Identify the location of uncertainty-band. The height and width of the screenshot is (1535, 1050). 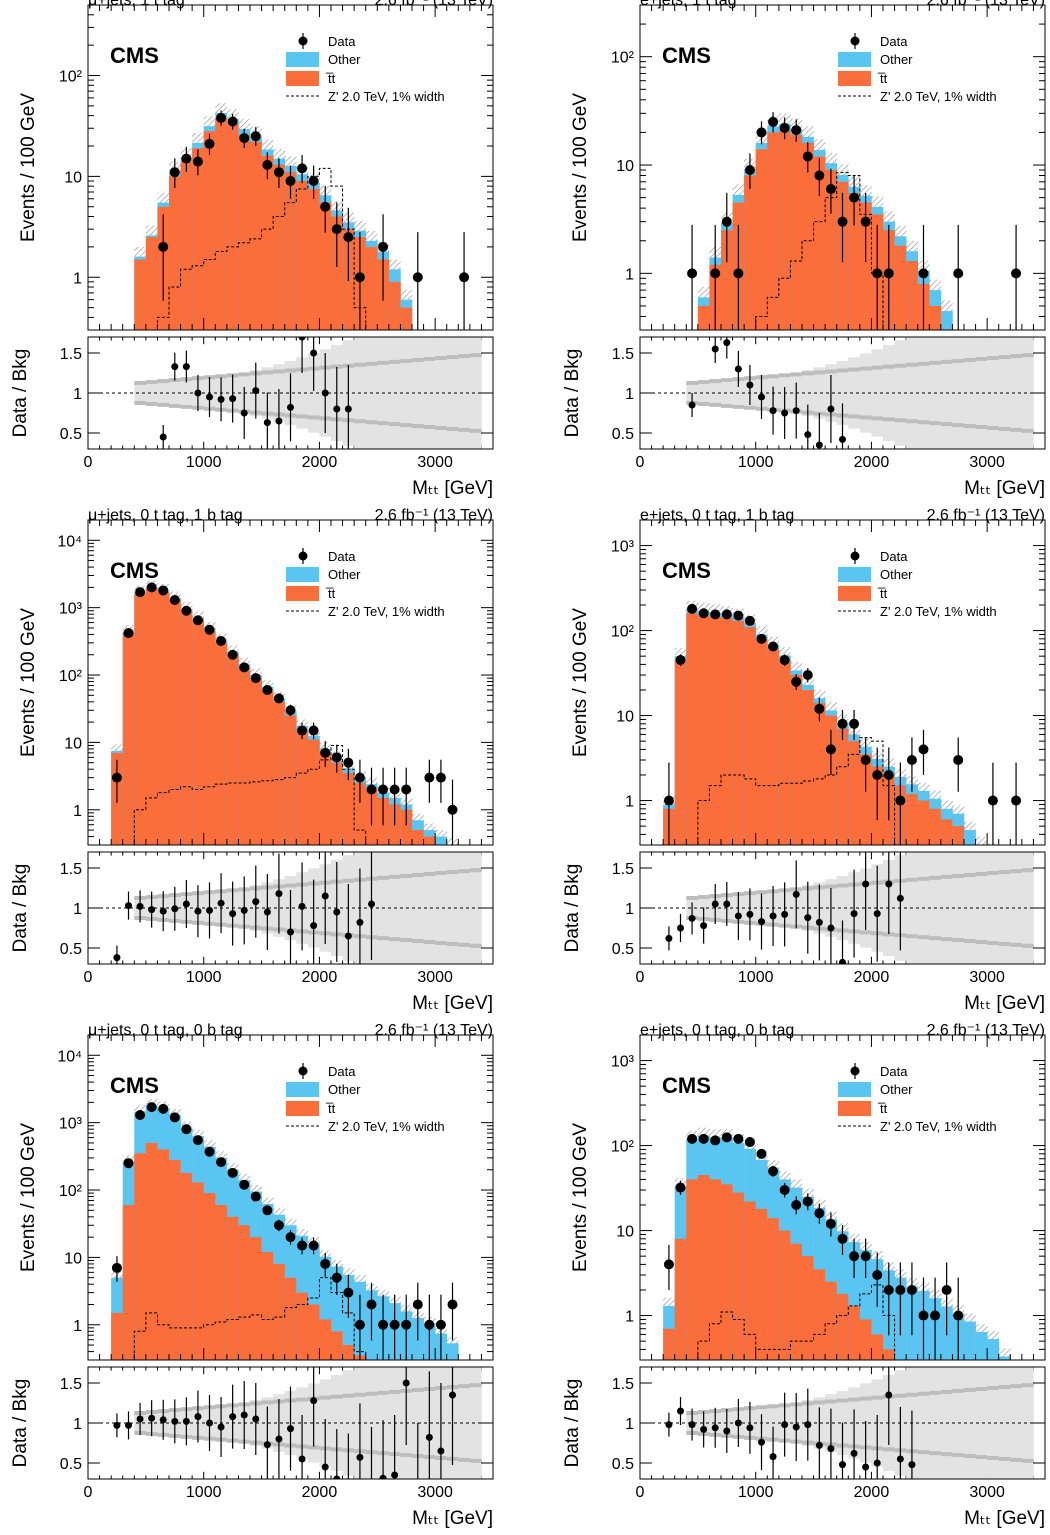
(970, 830).